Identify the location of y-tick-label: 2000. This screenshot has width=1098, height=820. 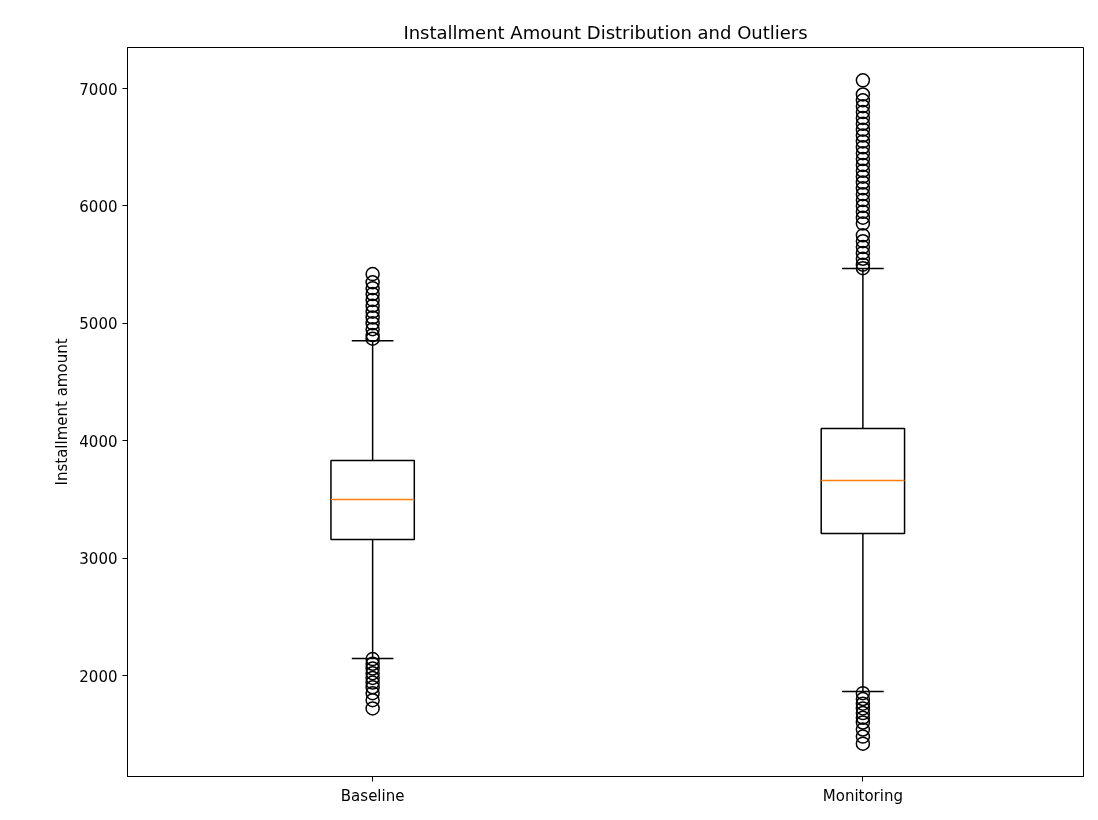
(98, 676).